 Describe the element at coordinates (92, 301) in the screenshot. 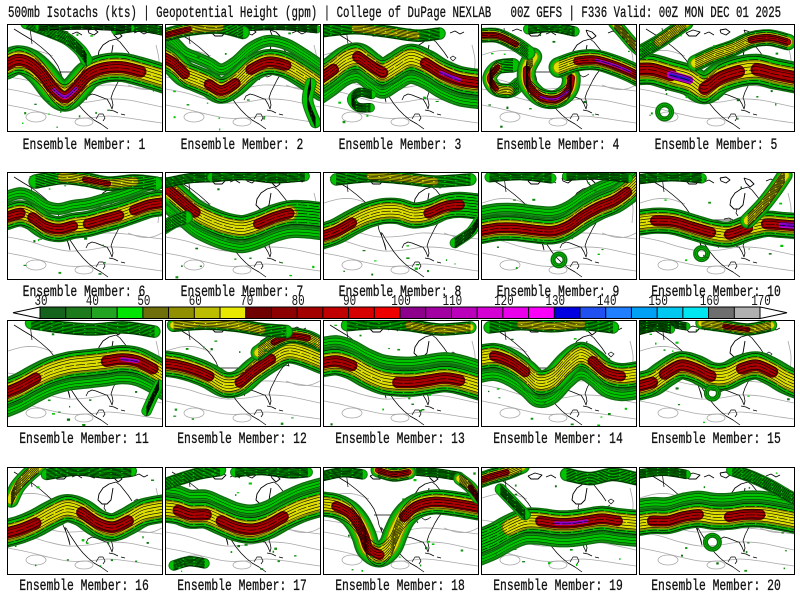

I see `svg-text: 40` at that location.